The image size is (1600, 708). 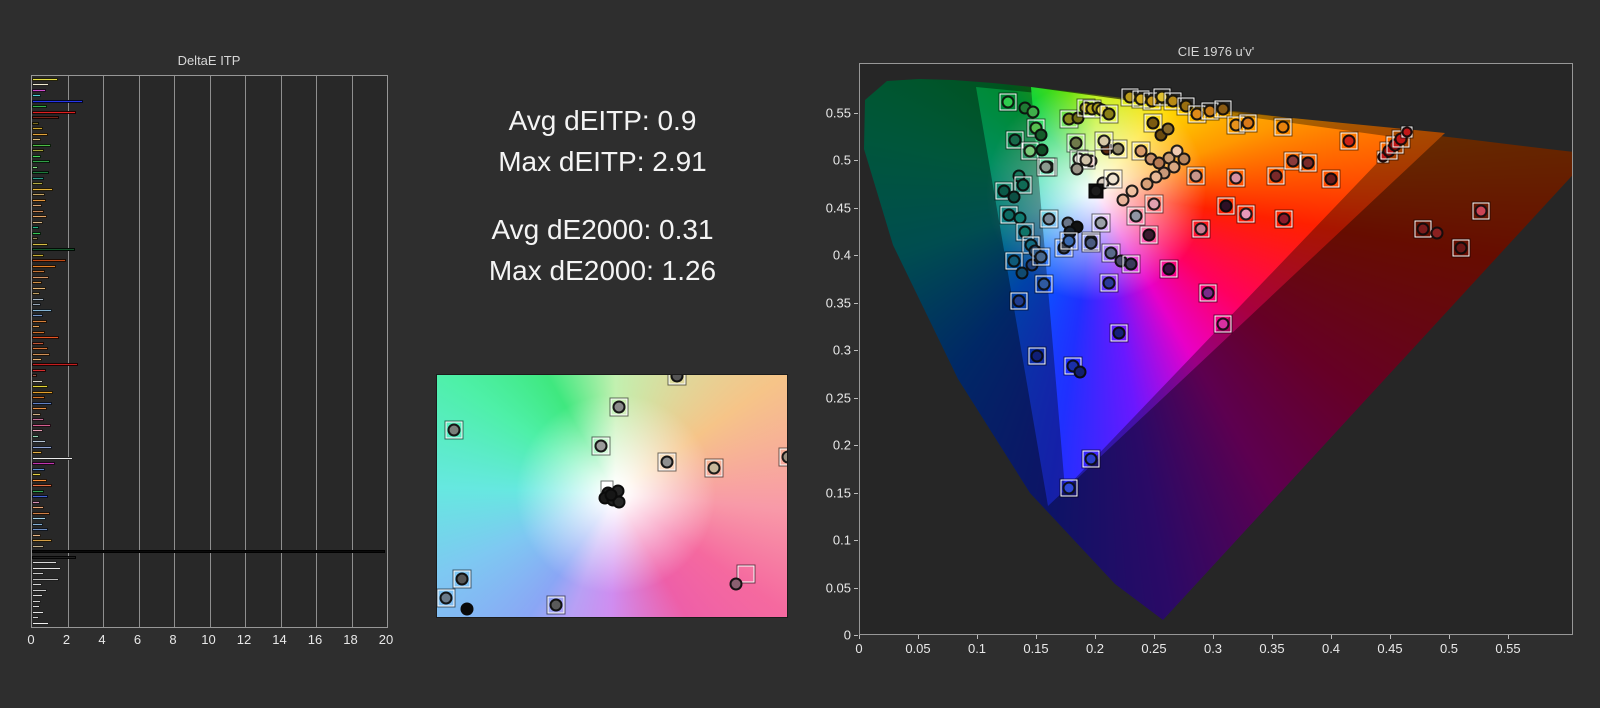 What do you see at coordinates (838, 302) in the screenshot?
I see `cie-y-tick-label: 0.35` at bounding box center [838, 302].